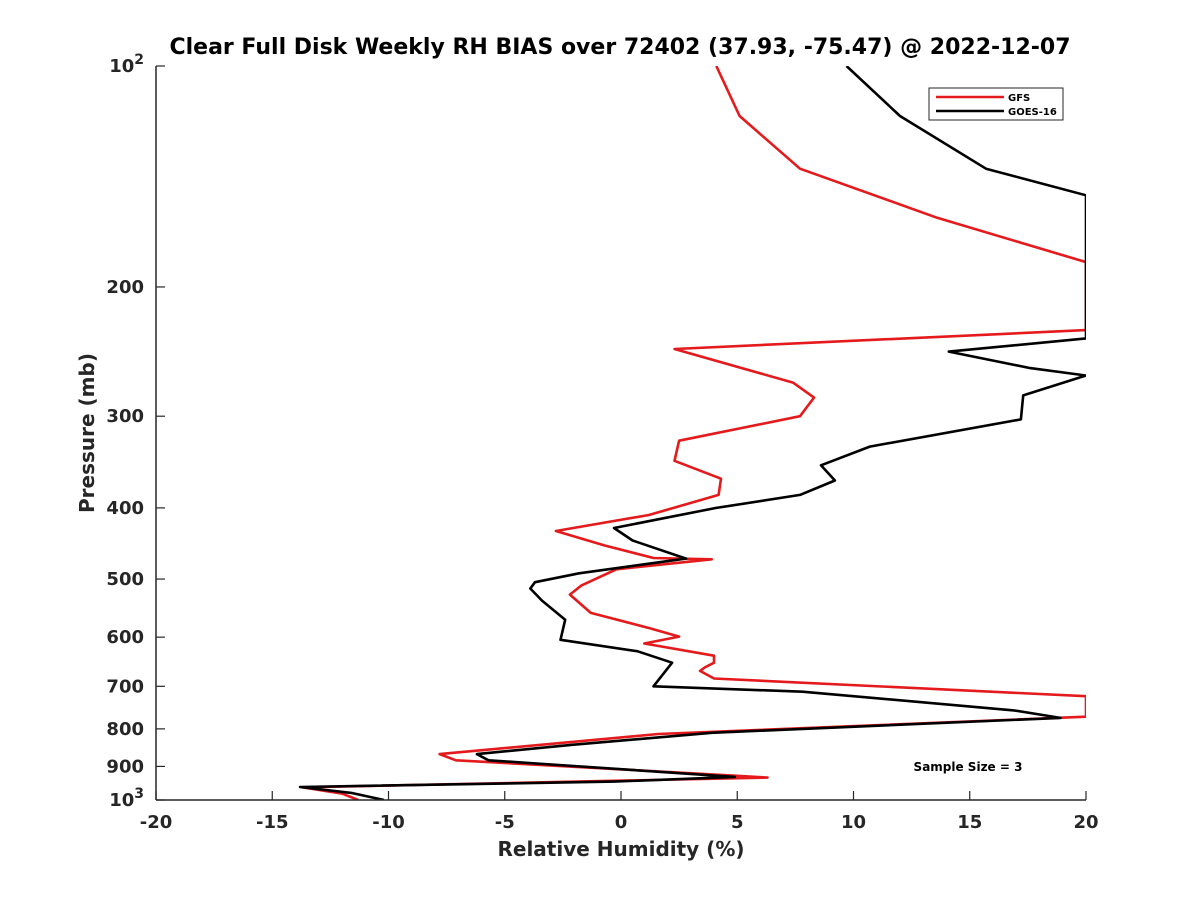 The image size is (1200, 900). What do you see at coordinates (126, 64) in the screenshot?
I see `y-tick-label: 10²` at bounding box center [126, 64].